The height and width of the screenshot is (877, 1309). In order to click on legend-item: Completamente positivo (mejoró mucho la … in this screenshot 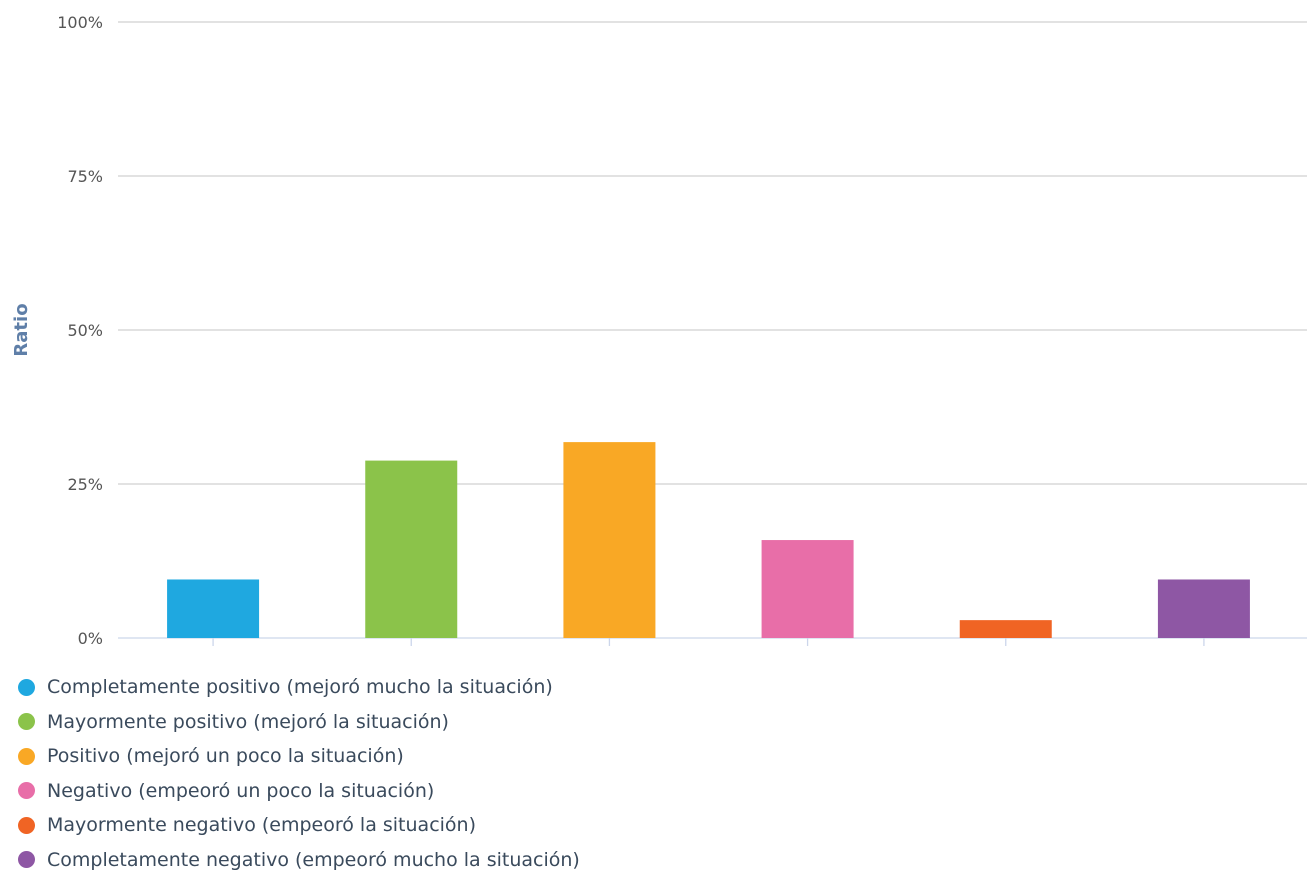, I will do `click(299, 687)`.